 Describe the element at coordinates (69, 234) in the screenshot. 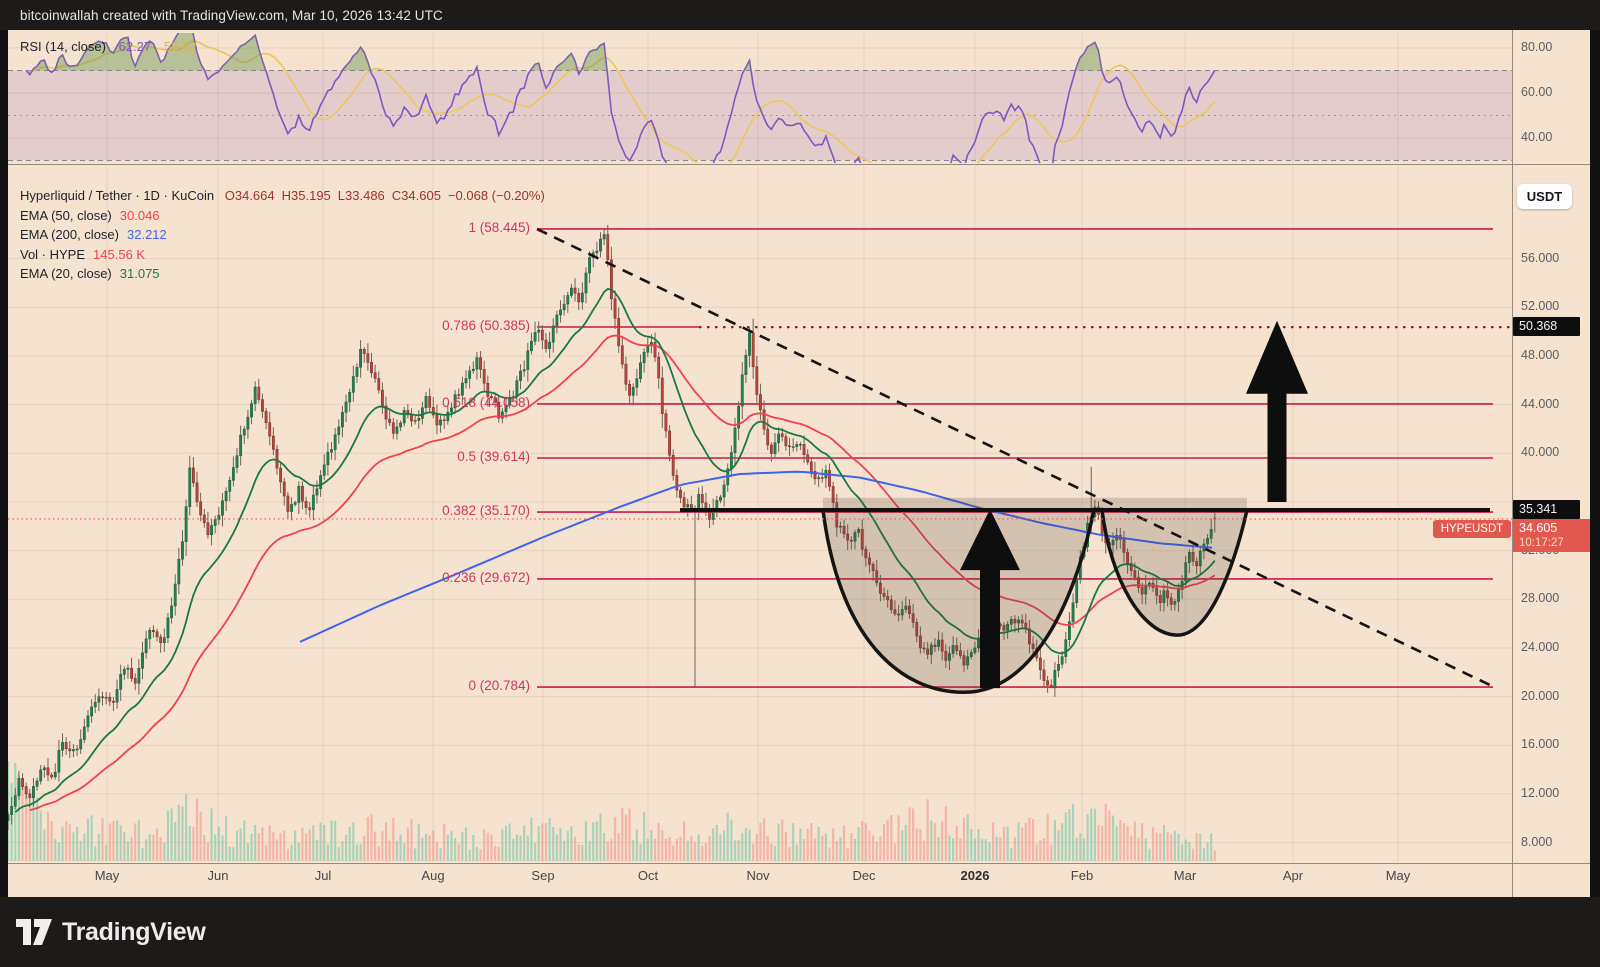

I see `indicator-label: EMA (200, close)` at that location.